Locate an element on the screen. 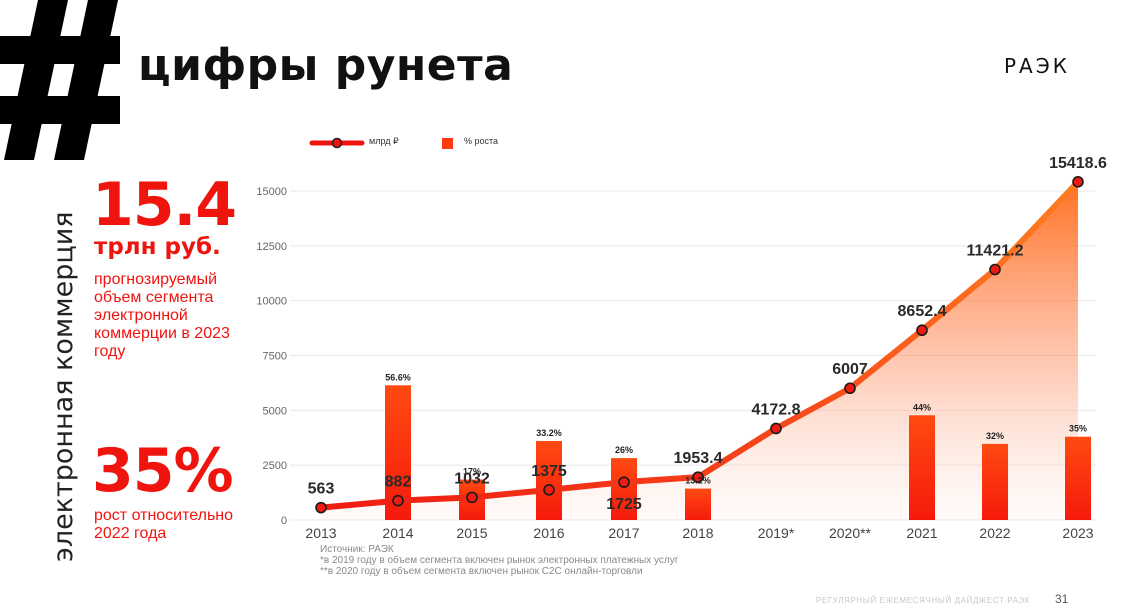  growth-bar-label: 33.2% is located at coordinates (549, 433).